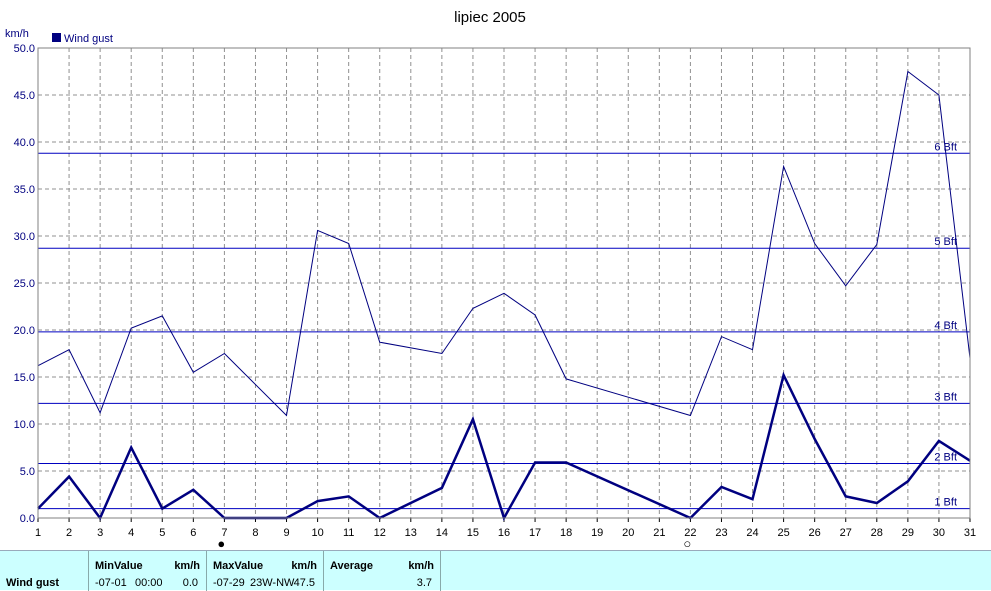 The height and width of the screenshot is (591, 991). What do you see at coordinates (945, 326) in the screenshot?
I see `bft-label-4: 4 Bft` at bounding box center [945, 326].